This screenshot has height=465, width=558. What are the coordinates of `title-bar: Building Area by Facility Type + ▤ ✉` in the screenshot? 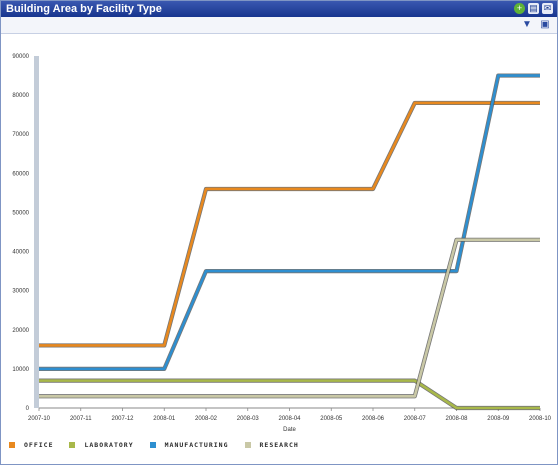 It's located at (279, 9).